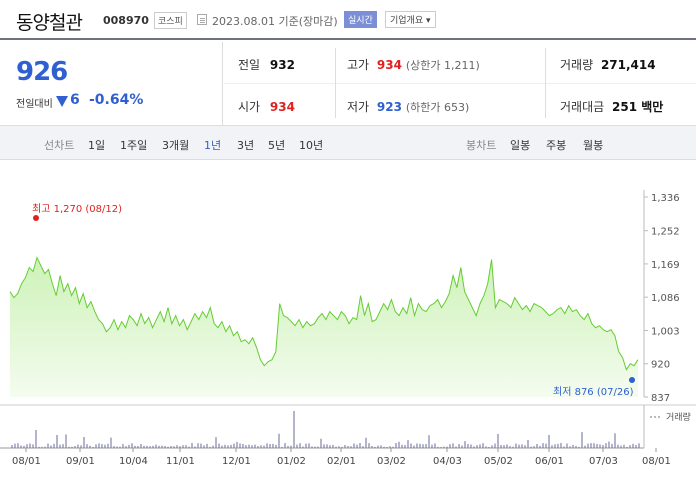 The height and width of the screenshot is (481, 696). Describe the element at coordinates (291, 461) in the screenshot. I see `x-tick-label: 01/02` at that location.